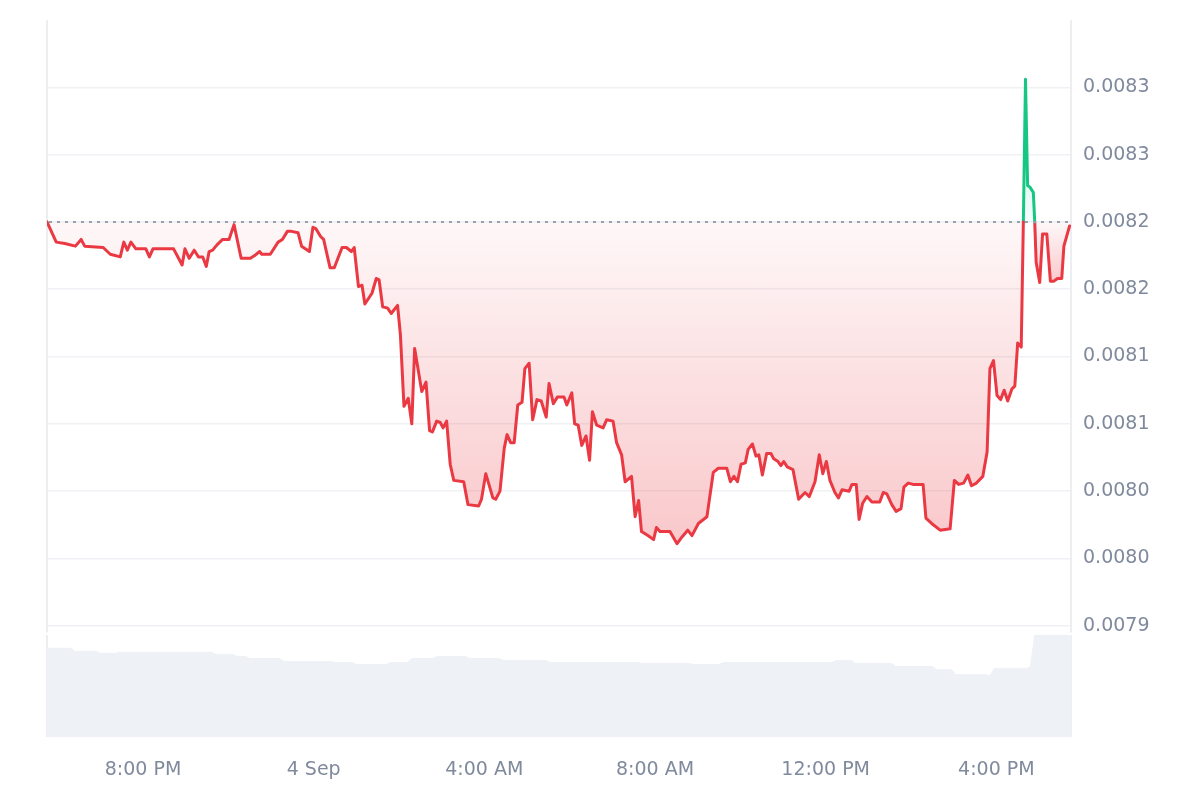 This screenshot has height=800, width=1200. I want to click on y-tick-label: 0.0079, so click(1116, 623).